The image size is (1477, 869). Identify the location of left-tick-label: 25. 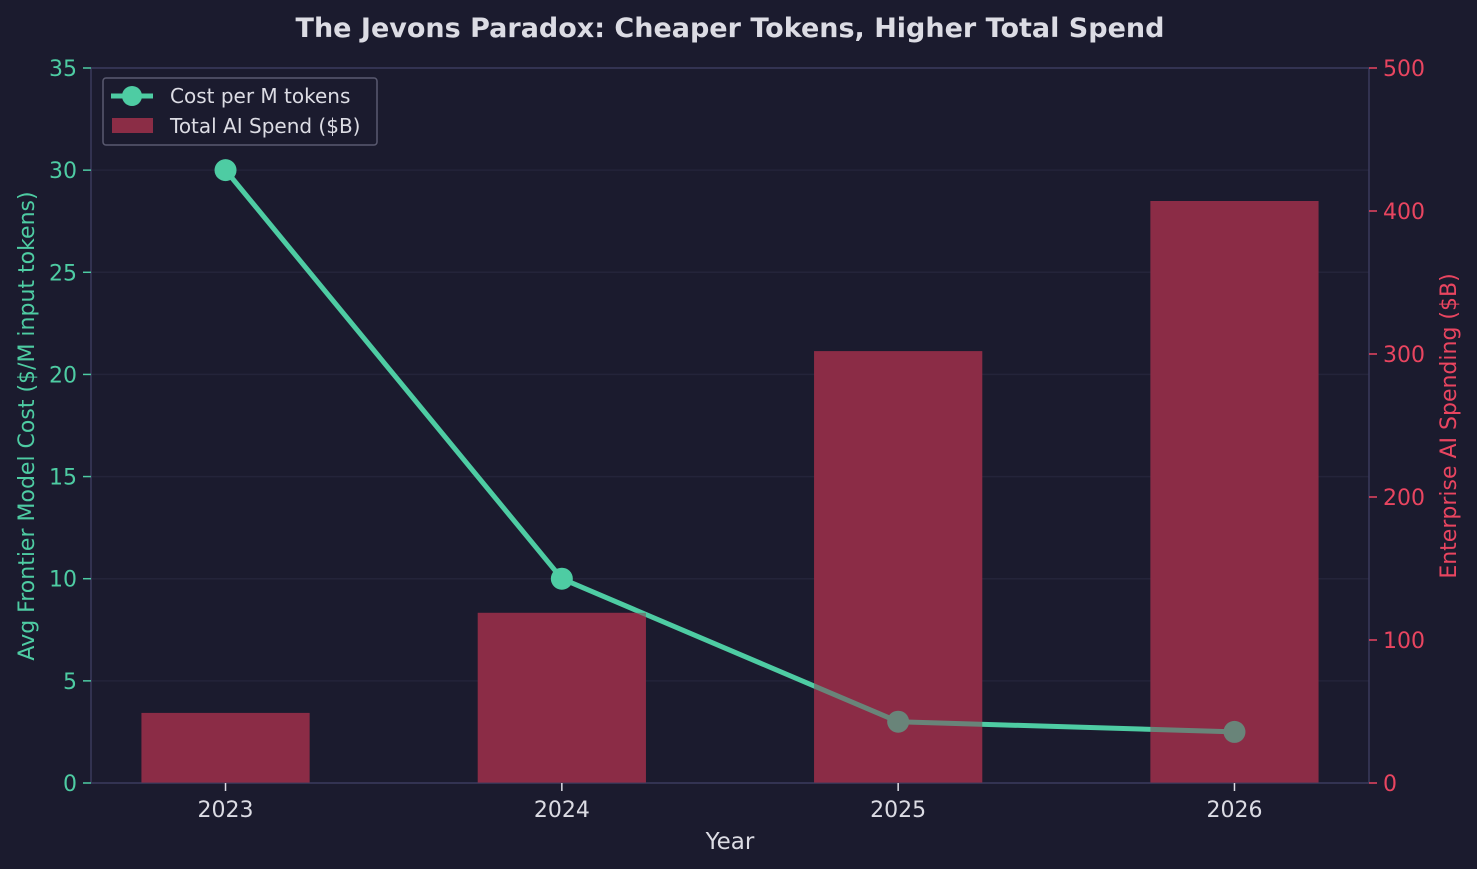
(63, 273).